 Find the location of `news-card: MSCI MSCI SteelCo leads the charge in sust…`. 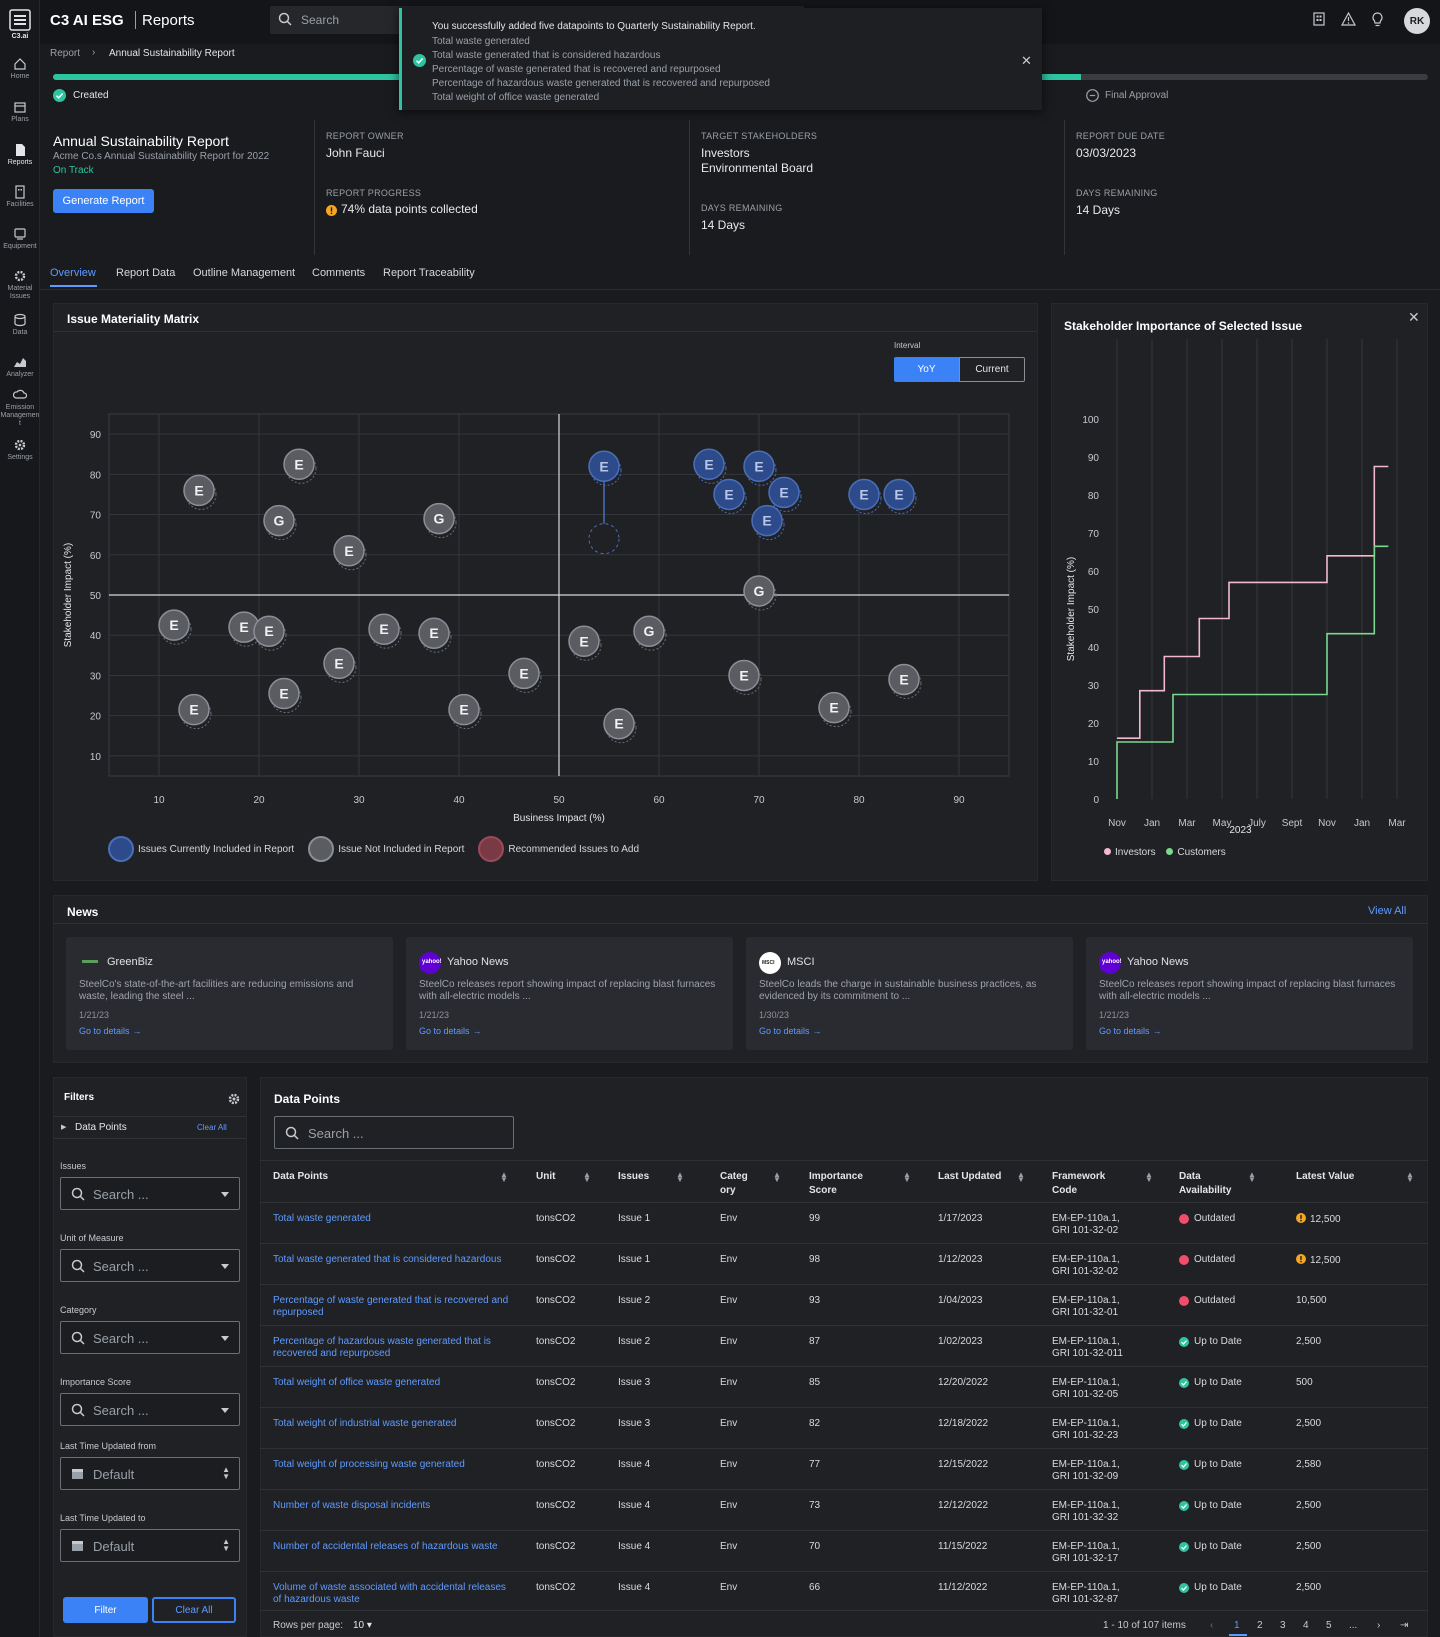

news-card: MSCI MSCI SteelCo leads the charge in sust… is located at coordinates (909, 993).